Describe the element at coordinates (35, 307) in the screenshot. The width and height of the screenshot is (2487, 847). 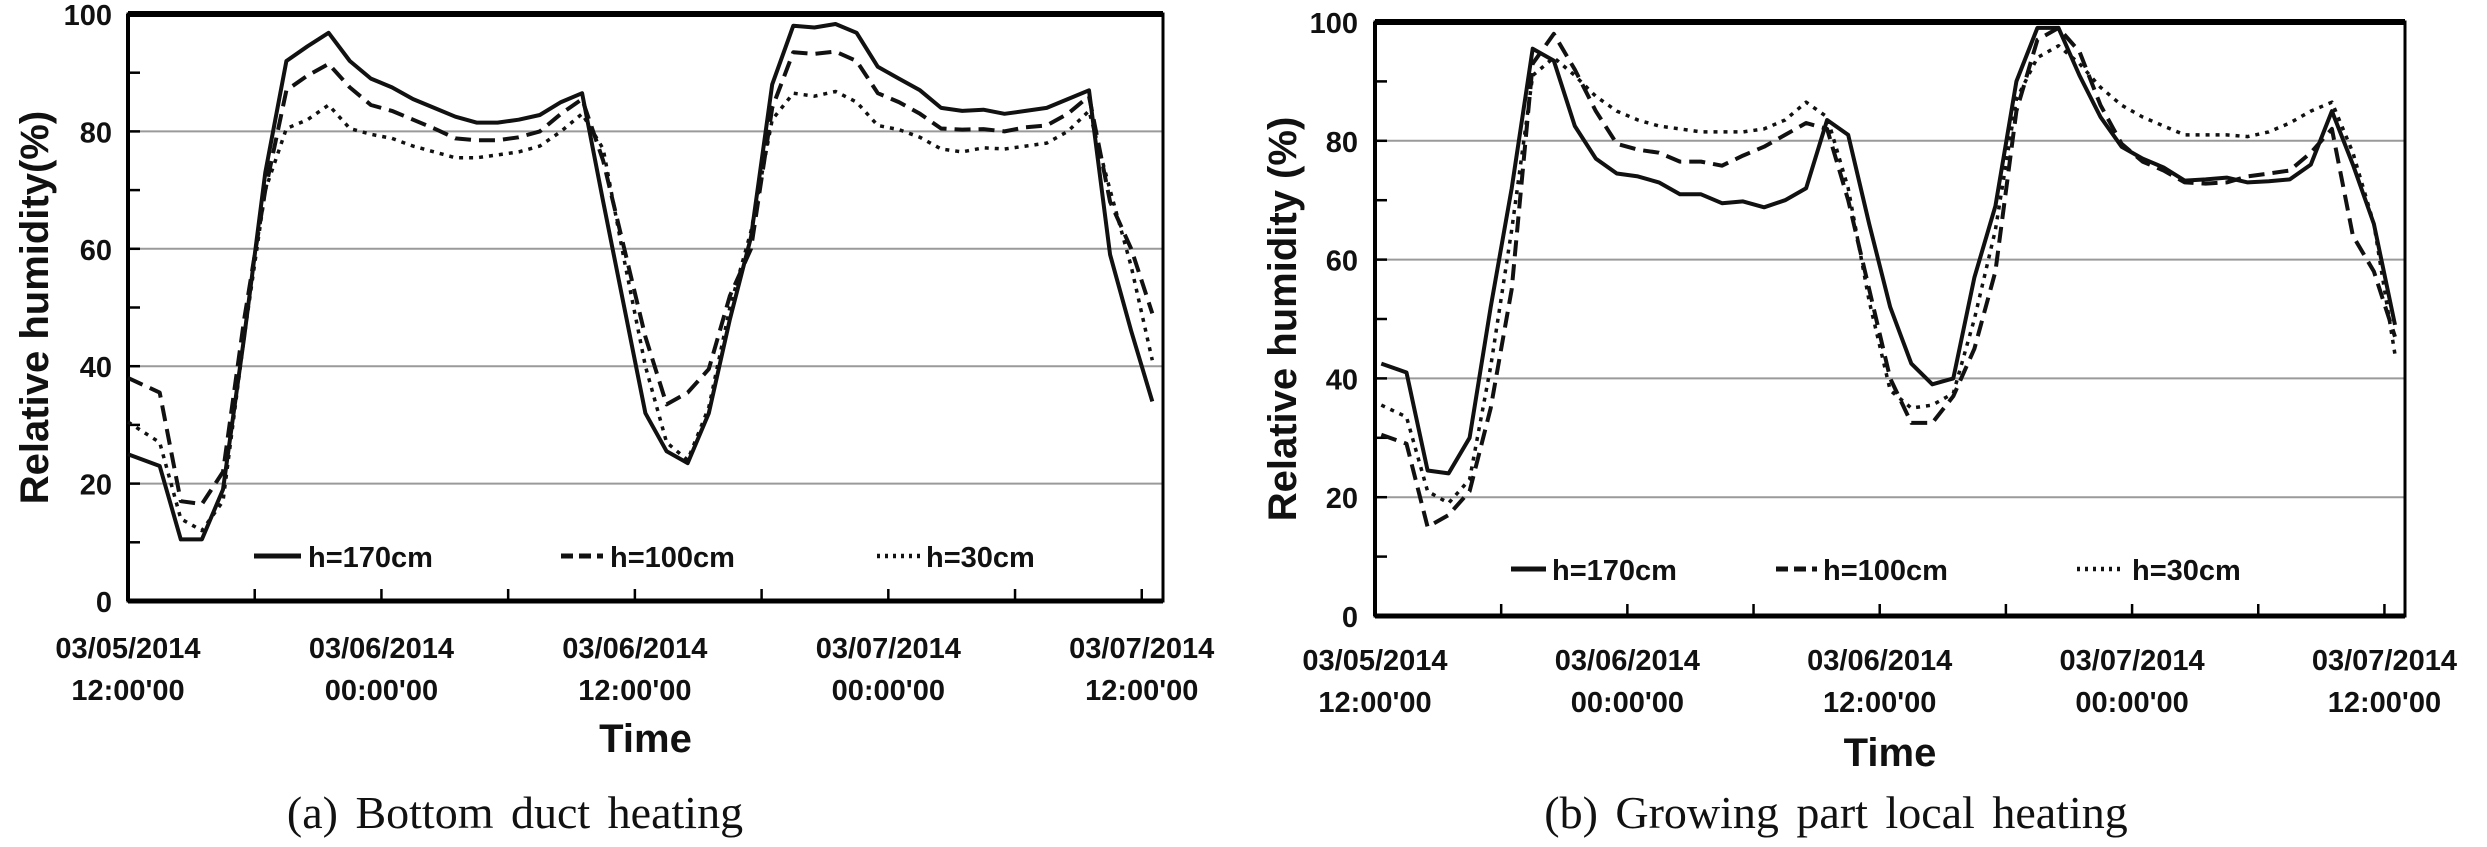
I see `y-axis-title: Relative humidity(%)` at that location.